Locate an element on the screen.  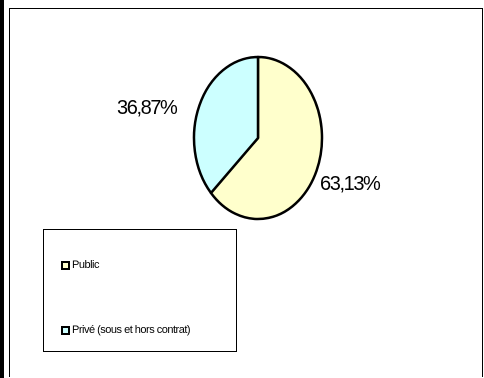
pie-slices is located at coordinates (258, 138).